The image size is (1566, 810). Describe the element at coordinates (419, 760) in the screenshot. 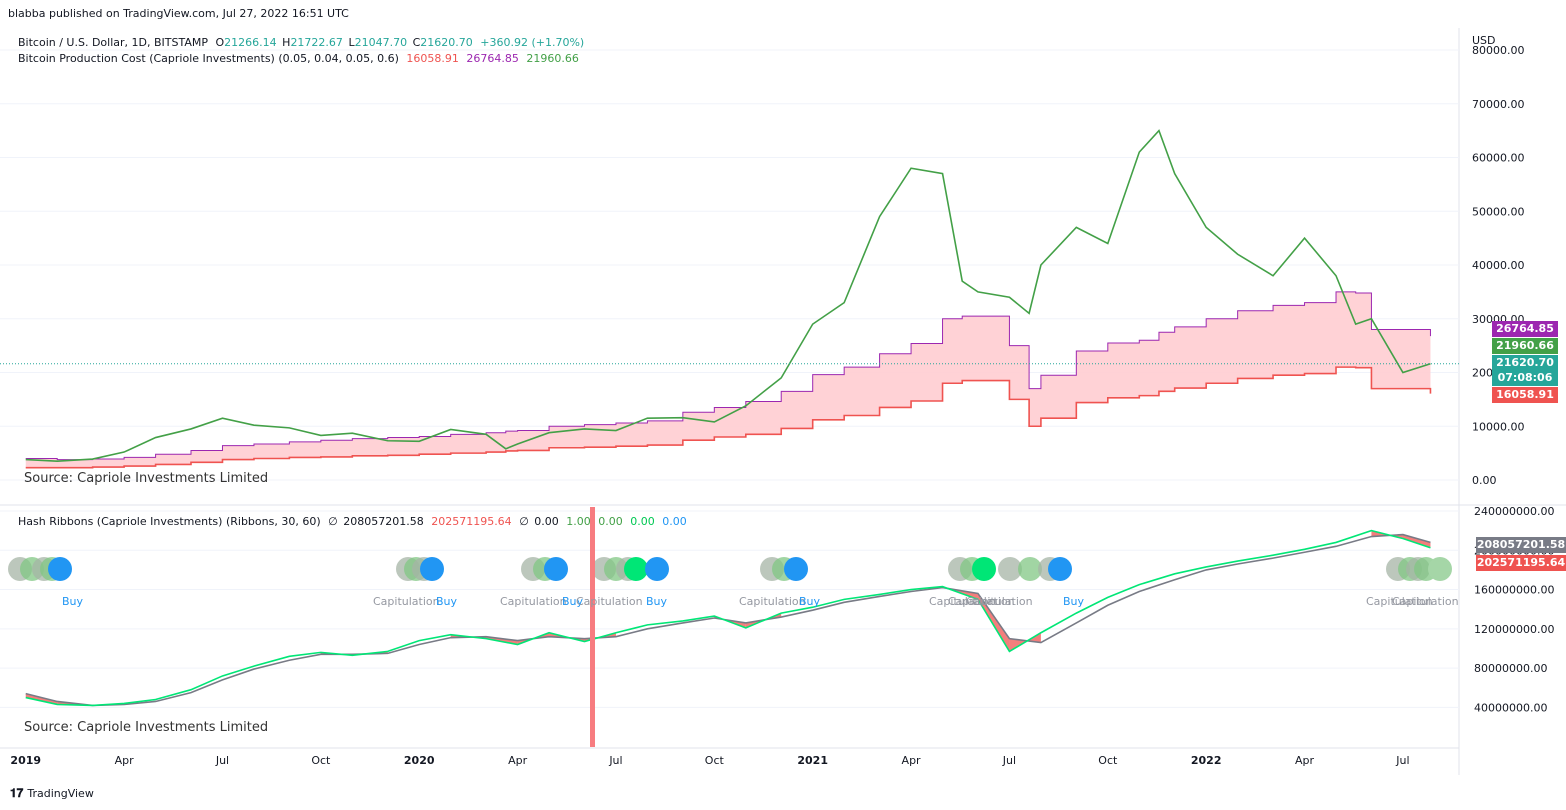

I see `time-tick-label: 2020` at that location.